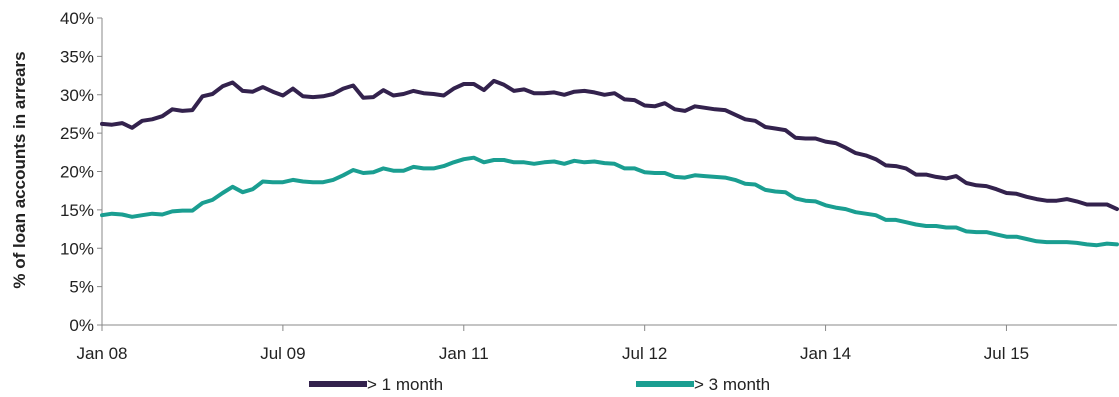 The width and height of the screenshot is (1119, 397). What do you see at coordinates (464, 353) in the screenshot?
I see `x-tick-label: Jan 11` at bounding box center [464, 353].